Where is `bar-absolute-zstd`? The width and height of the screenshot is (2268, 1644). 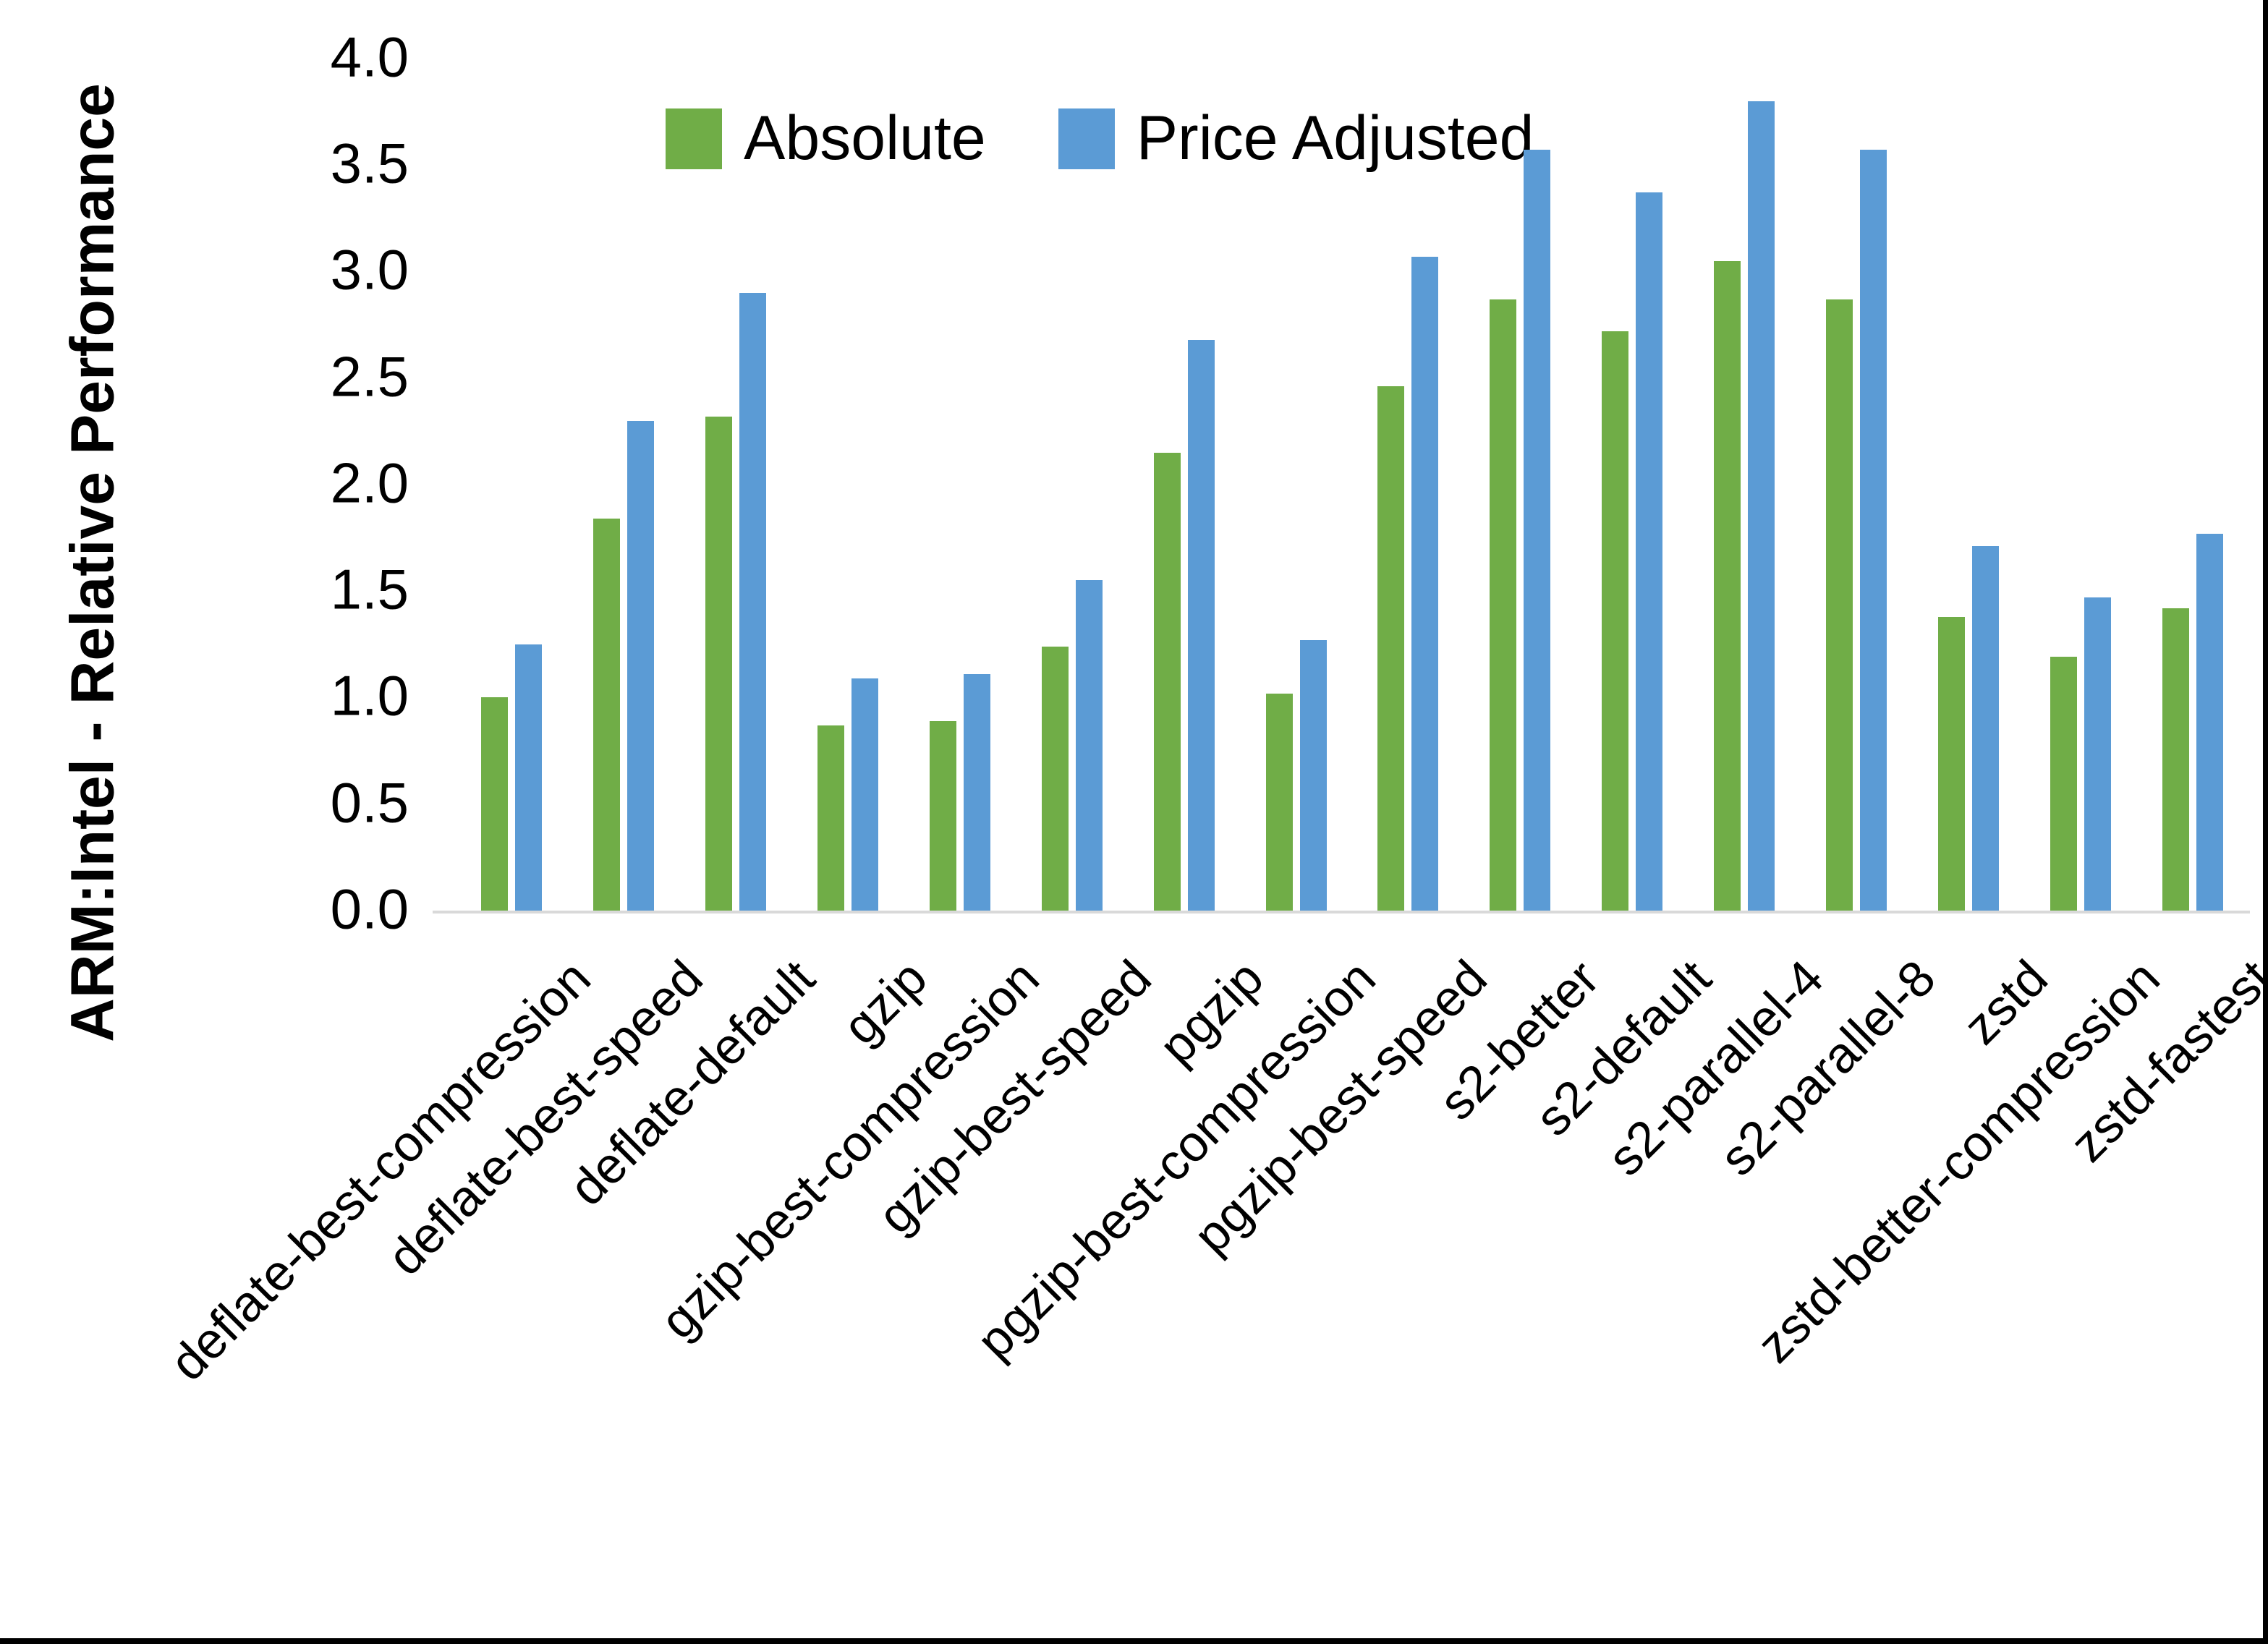
bar-absolute-zstd is located at coordinates (1952, 764).